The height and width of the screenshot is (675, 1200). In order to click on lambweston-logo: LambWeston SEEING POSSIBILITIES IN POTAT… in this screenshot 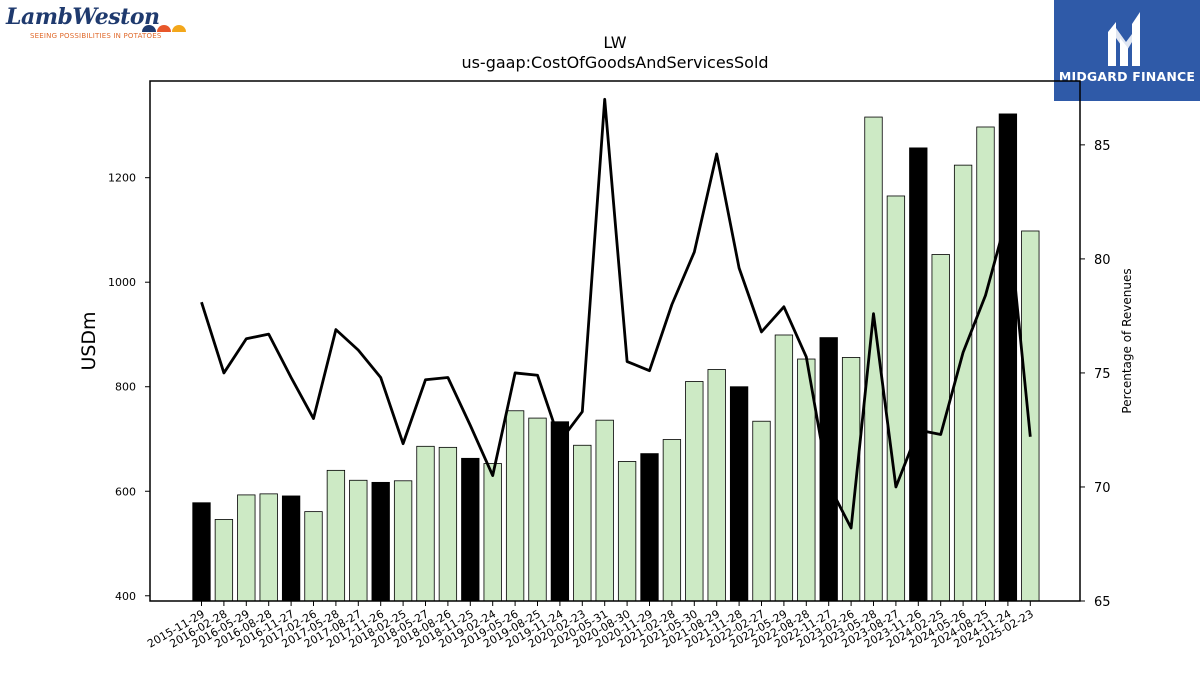, I will do `click(99, 24)`.